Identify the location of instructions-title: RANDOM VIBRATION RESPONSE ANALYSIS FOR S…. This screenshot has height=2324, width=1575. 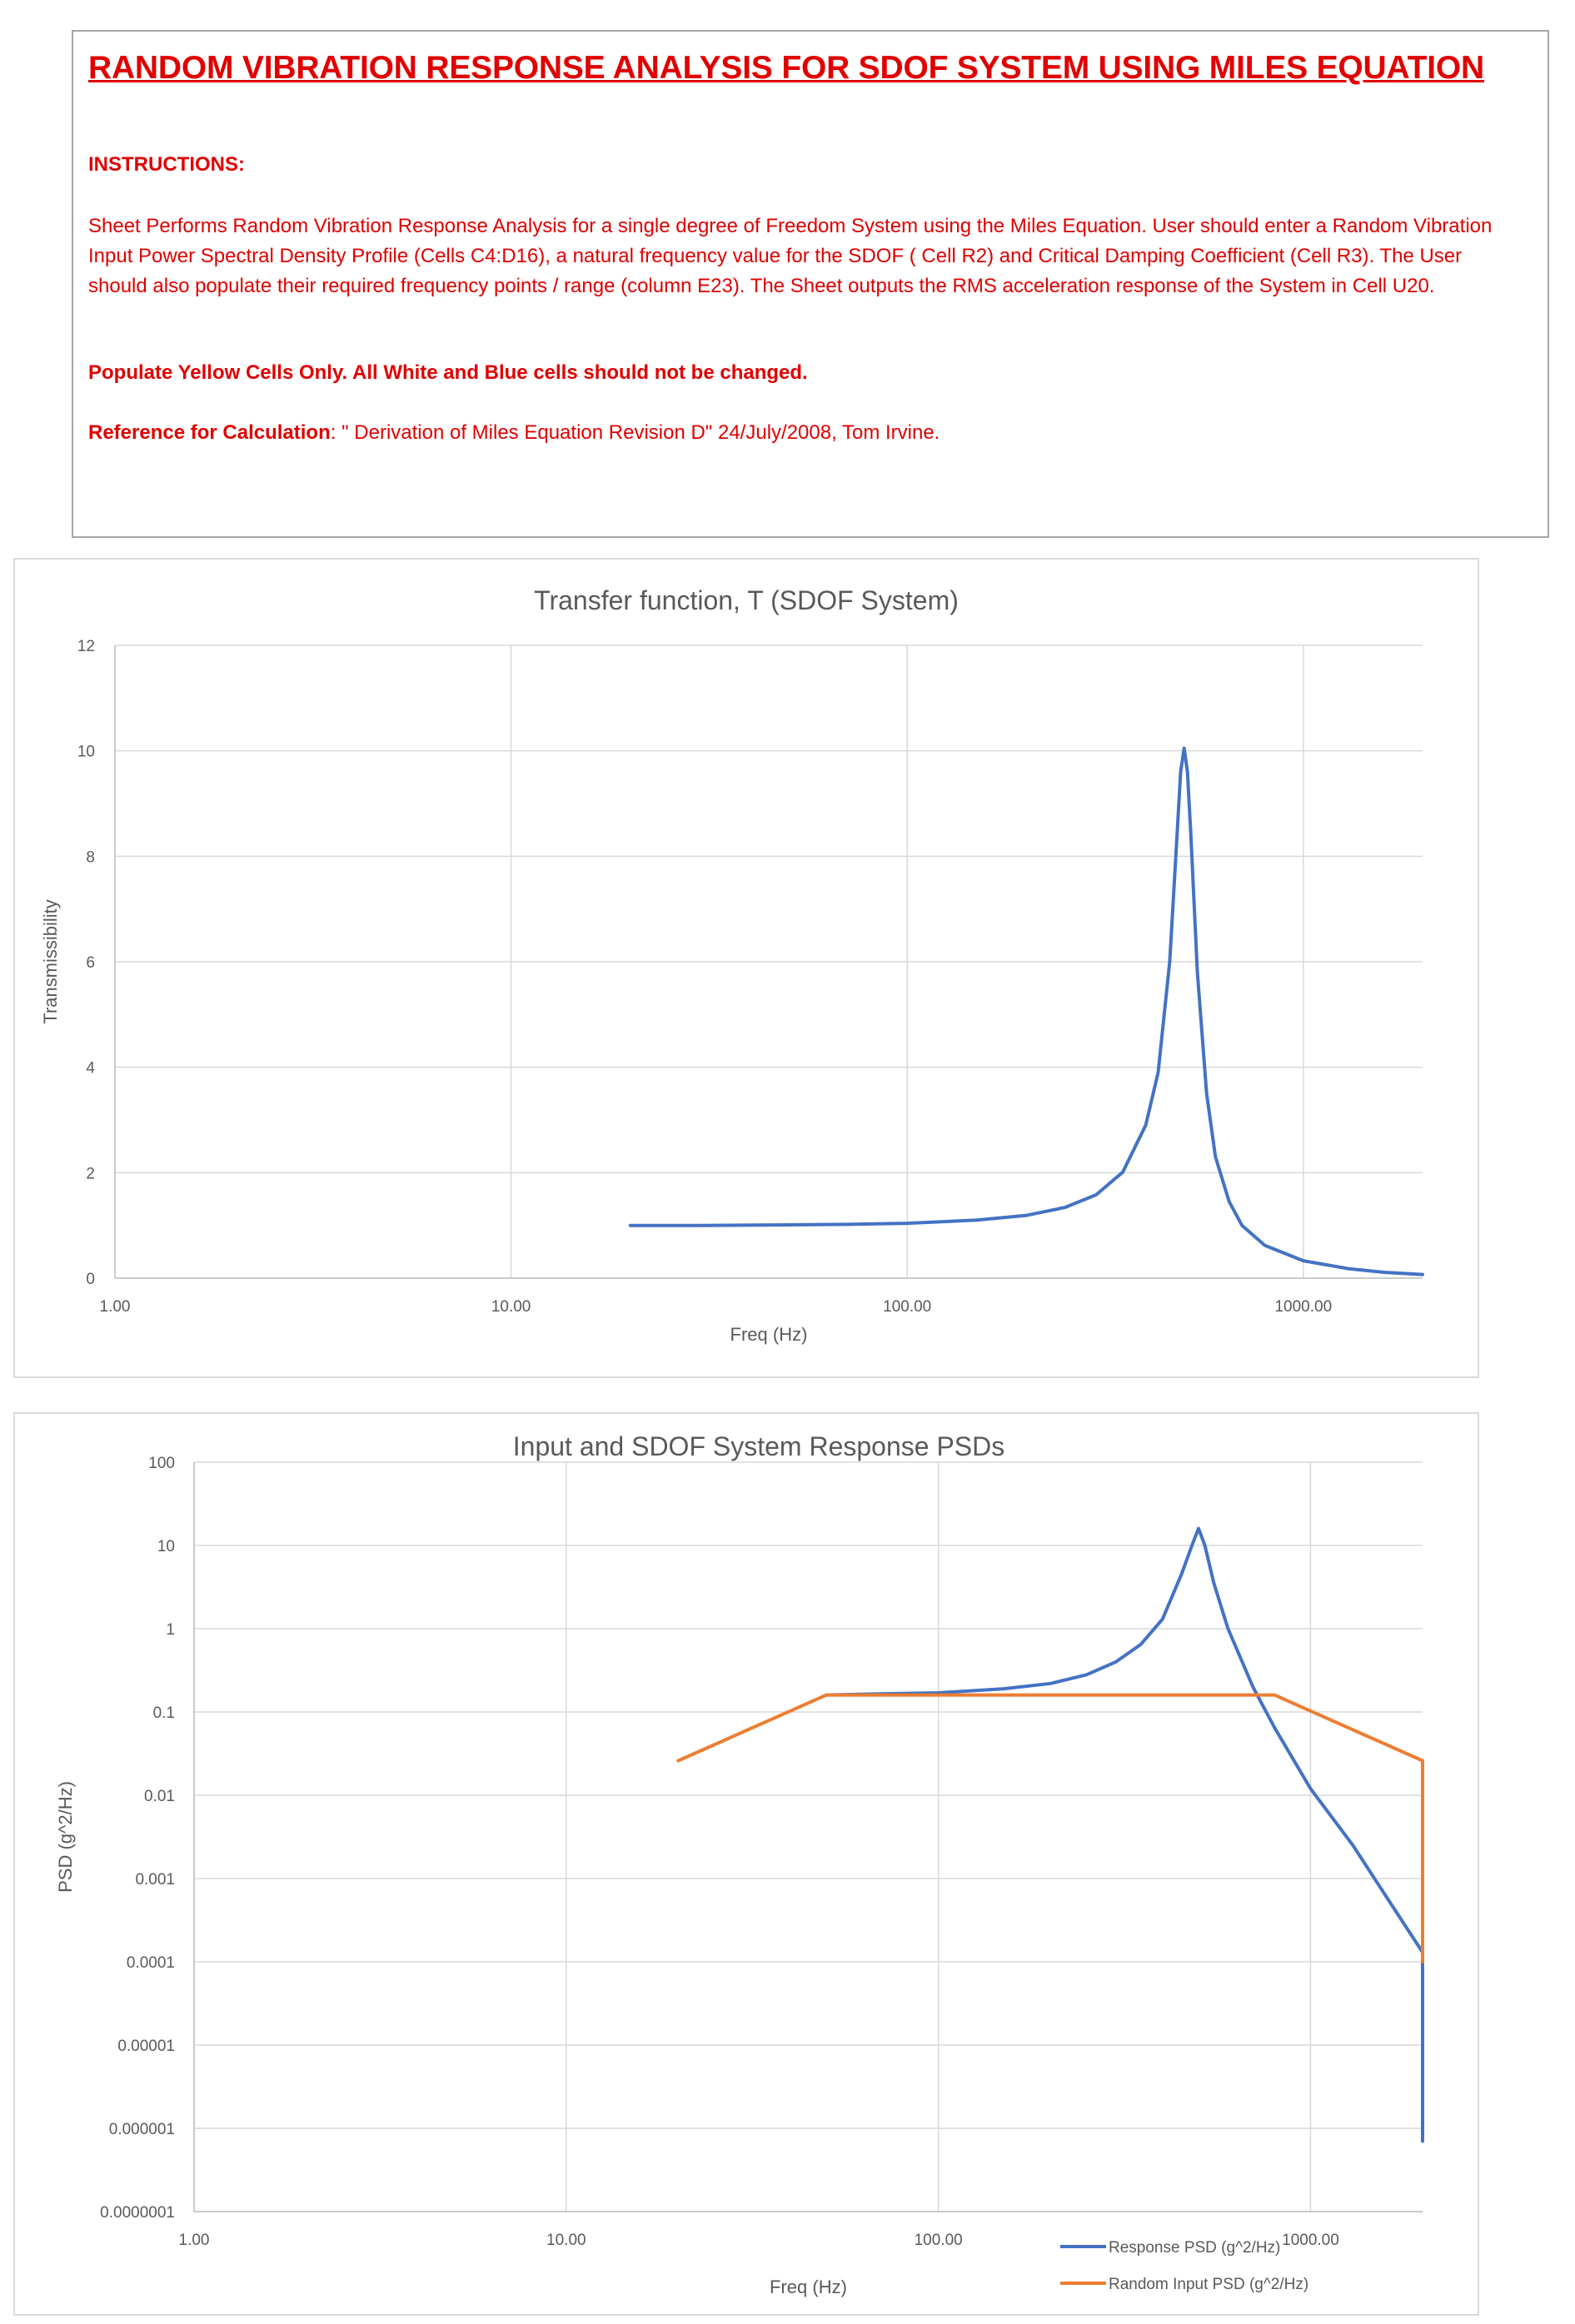
(786, 68).